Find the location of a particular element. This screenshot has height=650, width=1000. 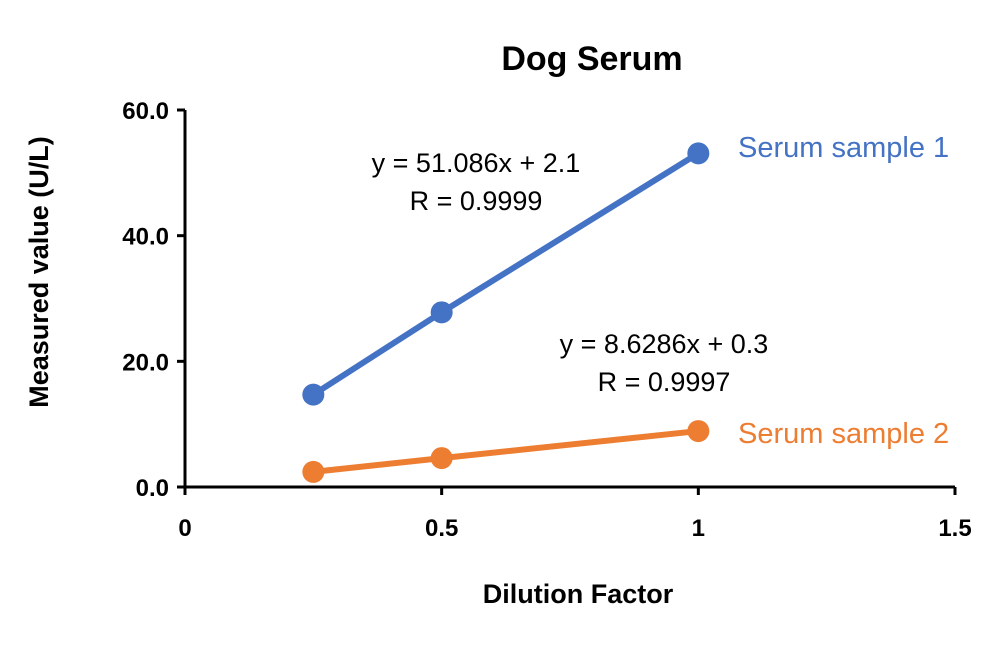

x-tick-label: 0 is located at coordinates (184, 528).